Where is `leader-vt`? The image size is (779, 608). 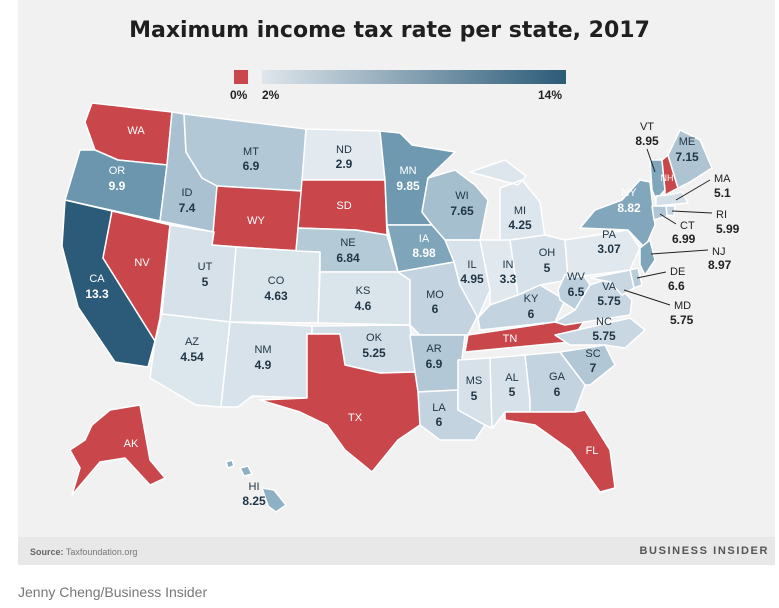 leader-vt is located at coordinates (651, 160).